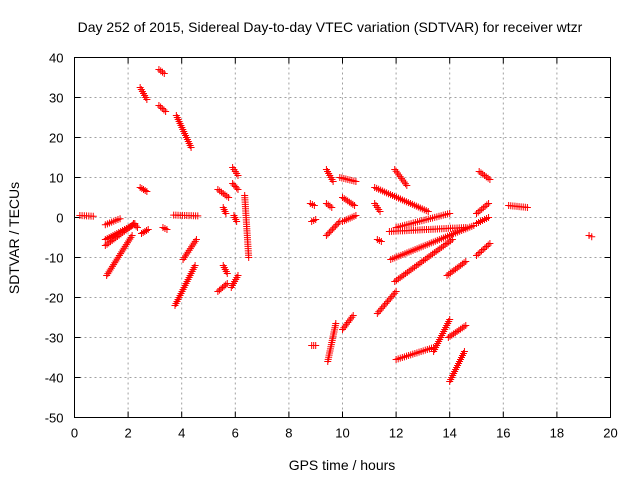 The image size is (640, 480). Describe the element at coordinates (54, 298) in the screenshot. I see `y-tick-label: -20` at that location.